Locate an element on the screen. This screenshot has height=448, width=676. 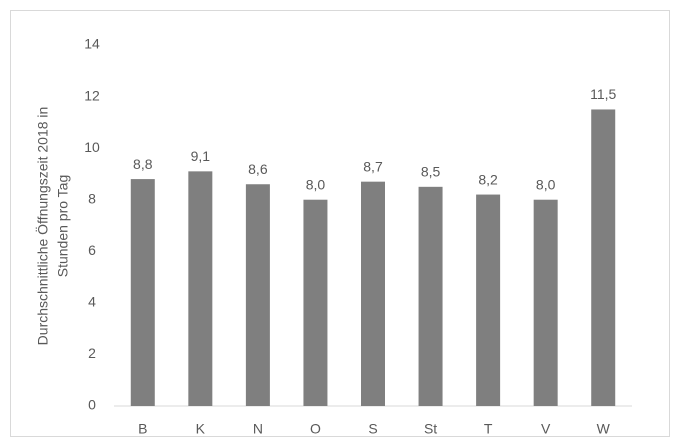
y-tick-label: 6 is located at coordinates (92, 250).